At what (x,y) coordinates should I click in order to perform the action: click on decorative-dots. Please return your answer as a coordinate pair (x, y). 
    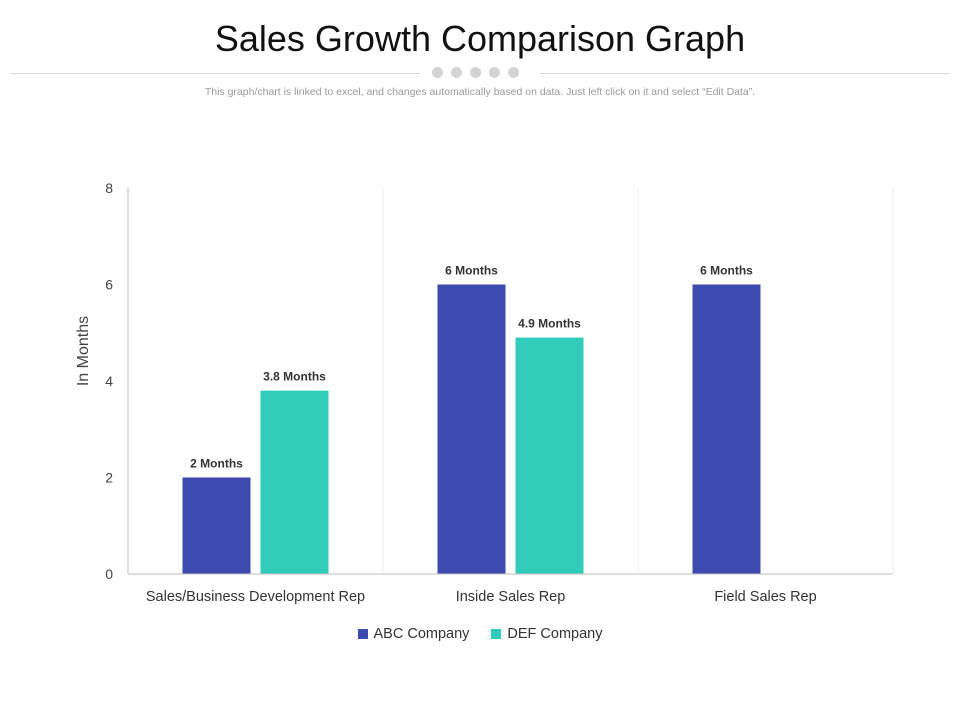
    Looking at the image, I should click on (475, 72).